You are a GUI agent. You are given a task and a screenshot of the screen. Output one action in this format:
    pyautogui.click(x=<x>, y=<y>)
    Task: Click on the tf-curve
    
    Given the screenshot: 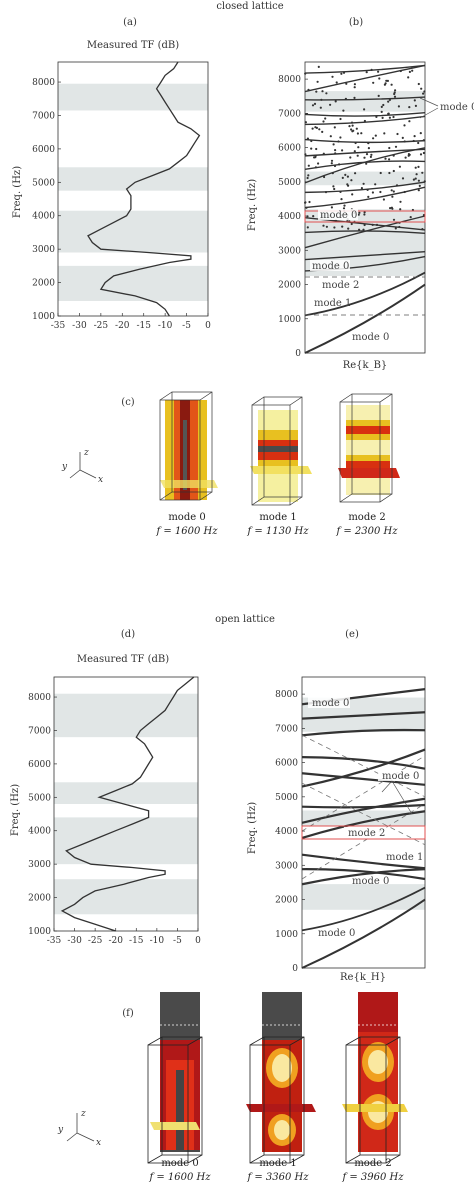 What is the action you would take?
    pyautogui.click(x=144, y=189)
    